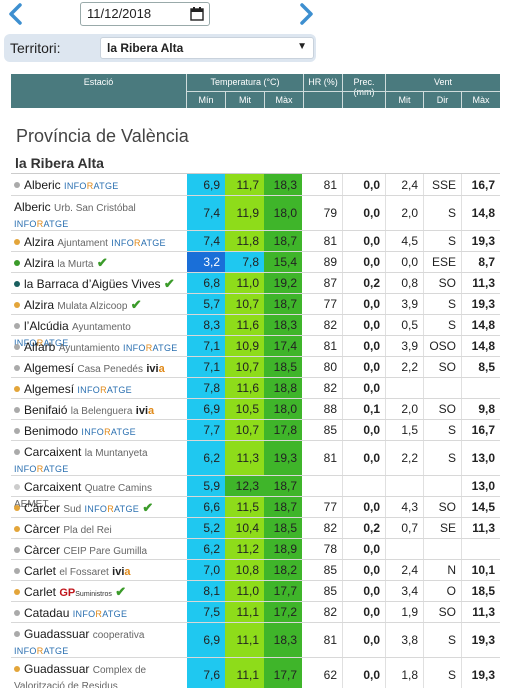 Image resolution: width=520 pixels, height=688 pixels. Describe the element at coordinates (16, 14) in the screenshot. I see `previous-day-arrow-icon` at that location.